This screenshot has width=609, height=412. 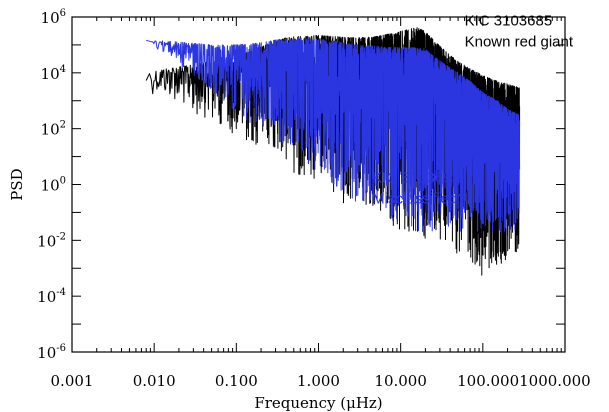 I want to click on y-tick-label: 10⁰, so click(x=53, y=185).